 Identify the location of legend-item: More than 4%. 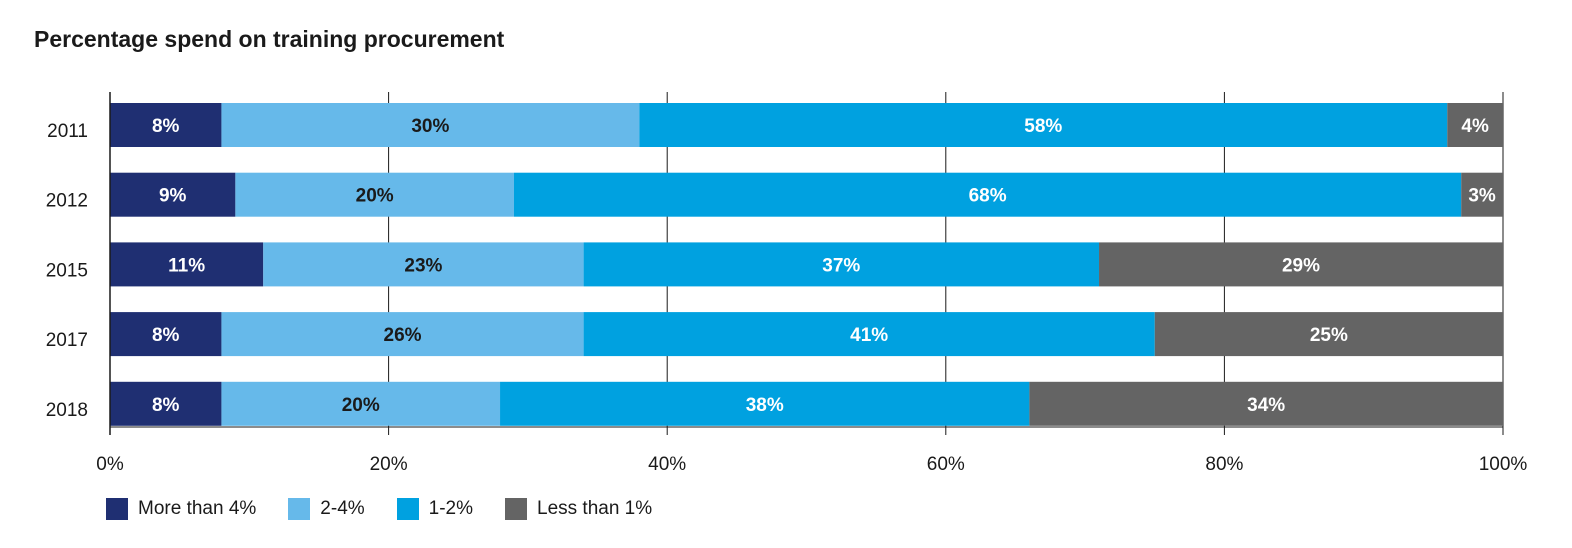
(181, 509).